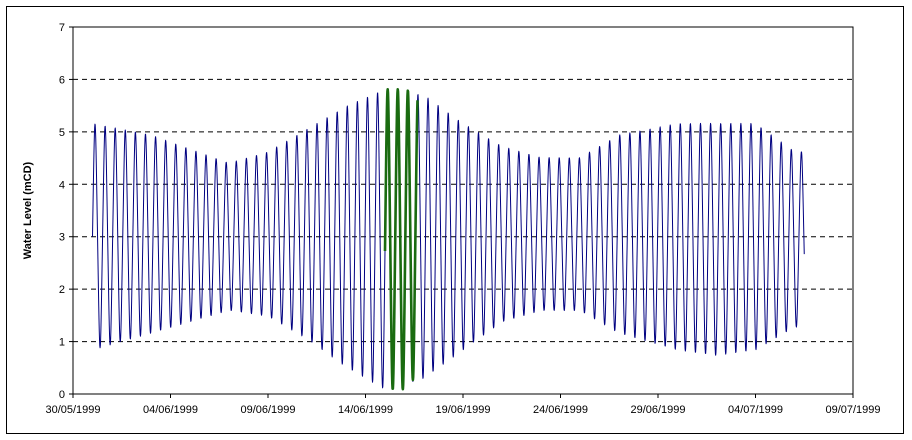 This screenshot has width=912, height=440. What do you see at coordinates (62, 290) in the screenshot?
I see `y-tick-label: 2` at bounding box center [62, 290].